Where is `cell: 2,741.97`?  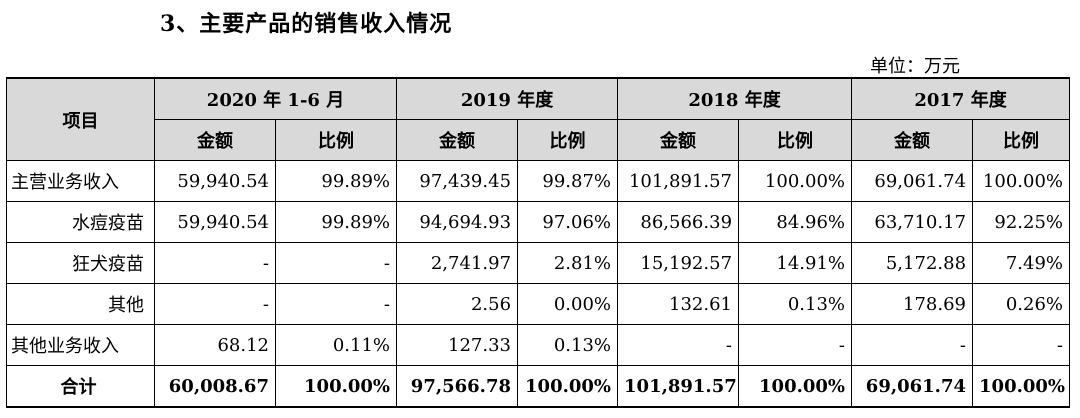 cell: 2,741.97 is located at coordinates (457, 263).